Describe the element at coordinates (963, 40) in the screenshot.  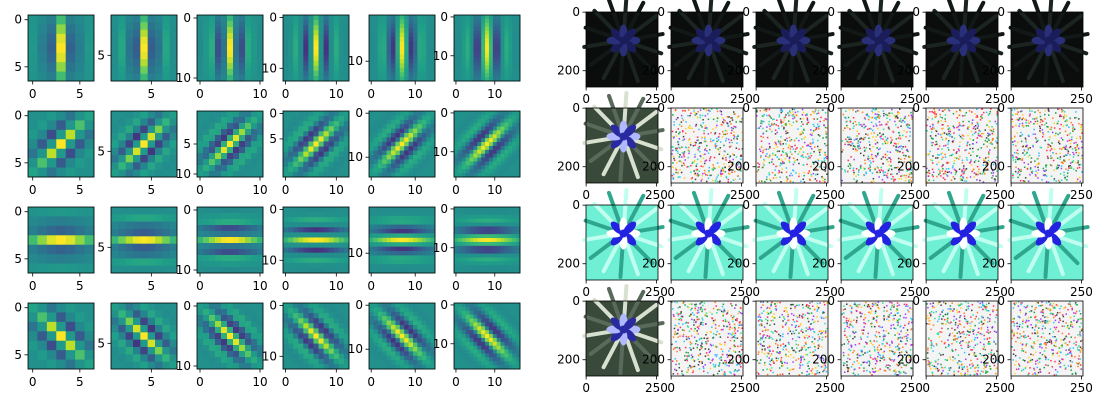
I see `flower-center` at that location.